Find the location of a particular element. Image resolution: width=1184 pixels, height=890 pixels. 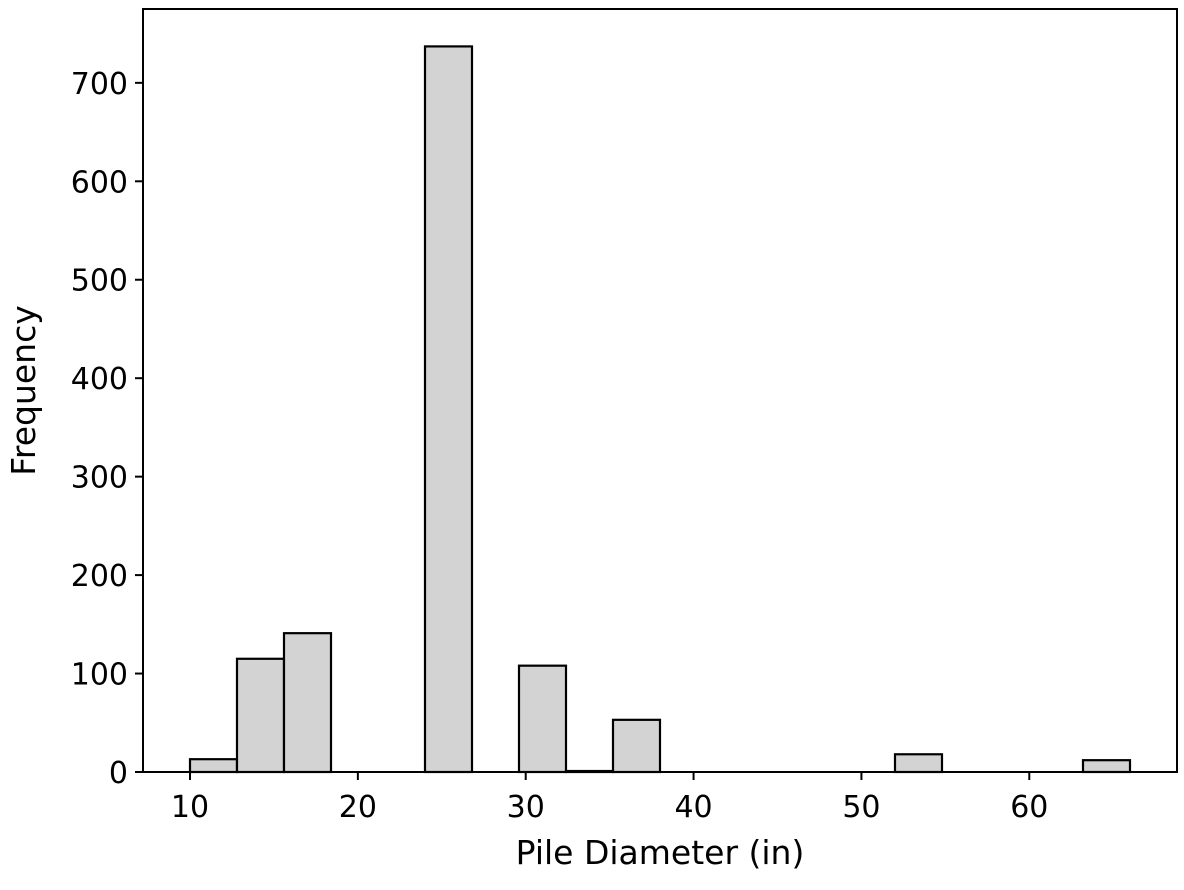

y-tick-label: 200 is located at coordinates (99, 576).